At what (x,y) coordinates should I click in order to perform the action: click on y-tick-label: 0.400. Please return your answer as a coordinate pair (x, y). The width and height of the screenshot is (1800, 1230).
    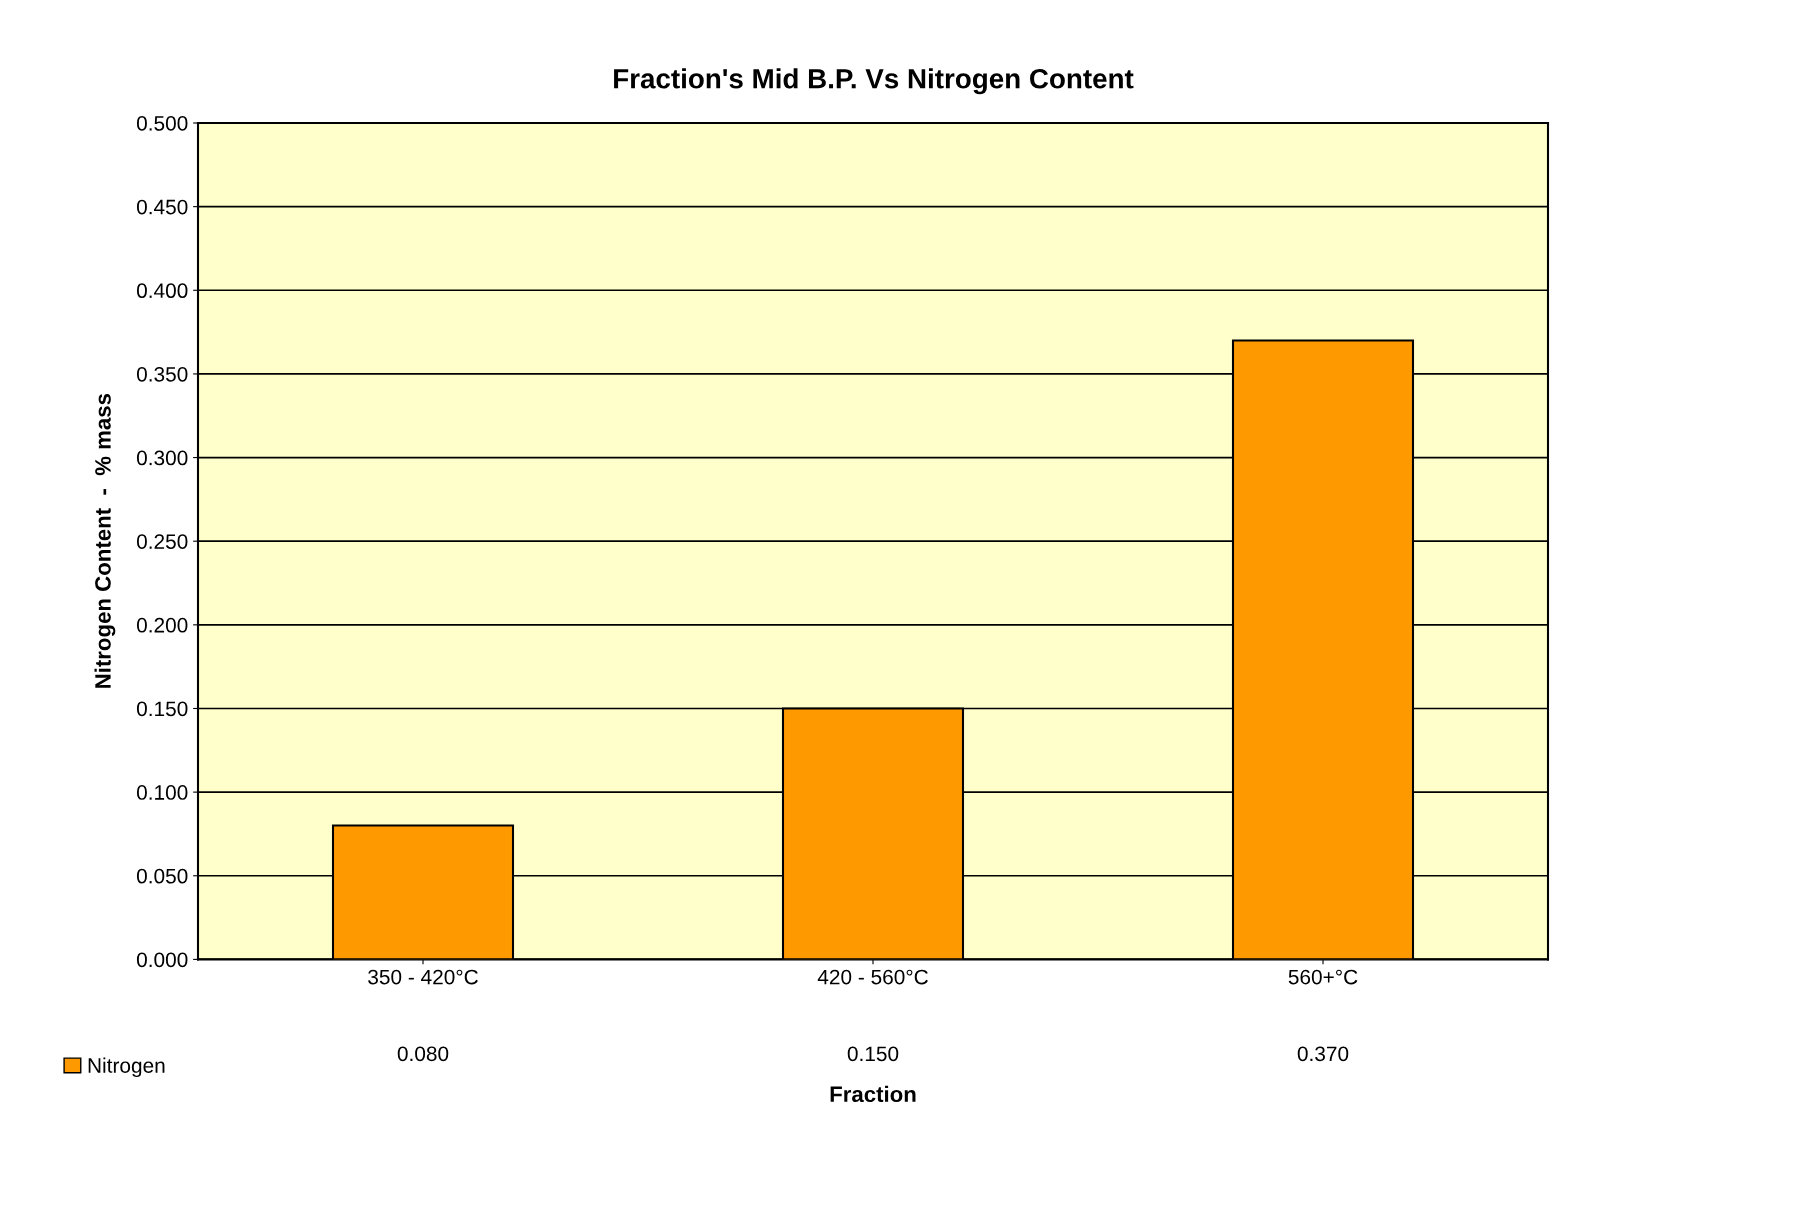
    Looking at the image, I should click on (162, 291).